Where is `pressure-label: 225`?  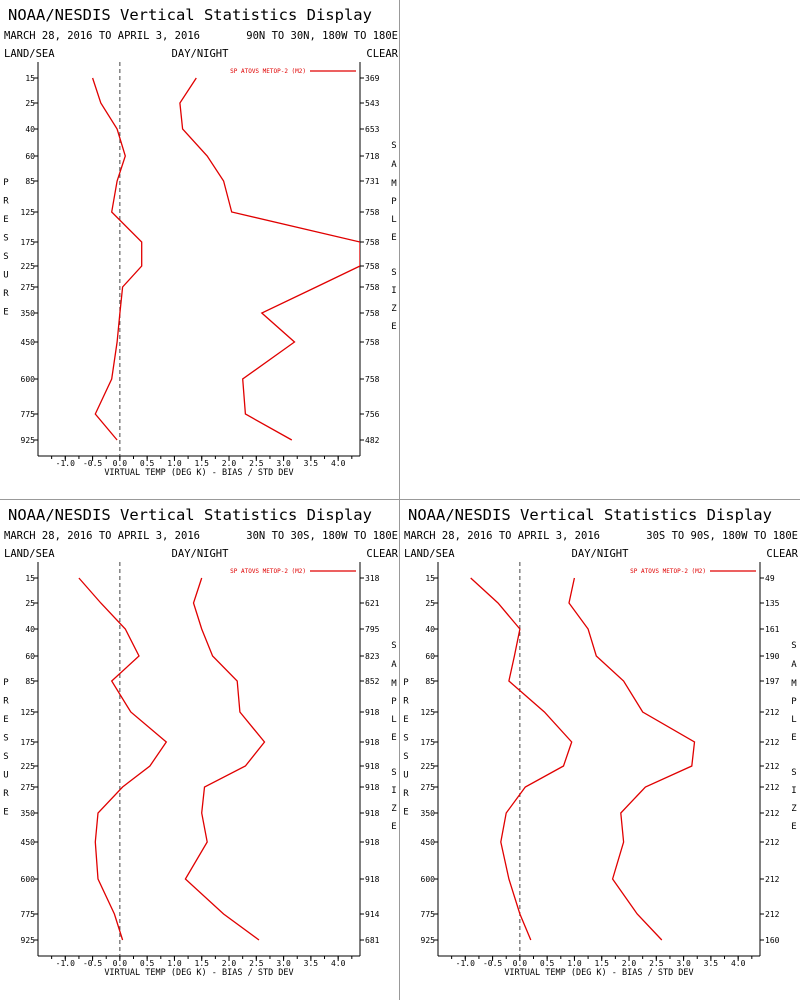
pressure-label: 225 is located at coordinates (28, 766).